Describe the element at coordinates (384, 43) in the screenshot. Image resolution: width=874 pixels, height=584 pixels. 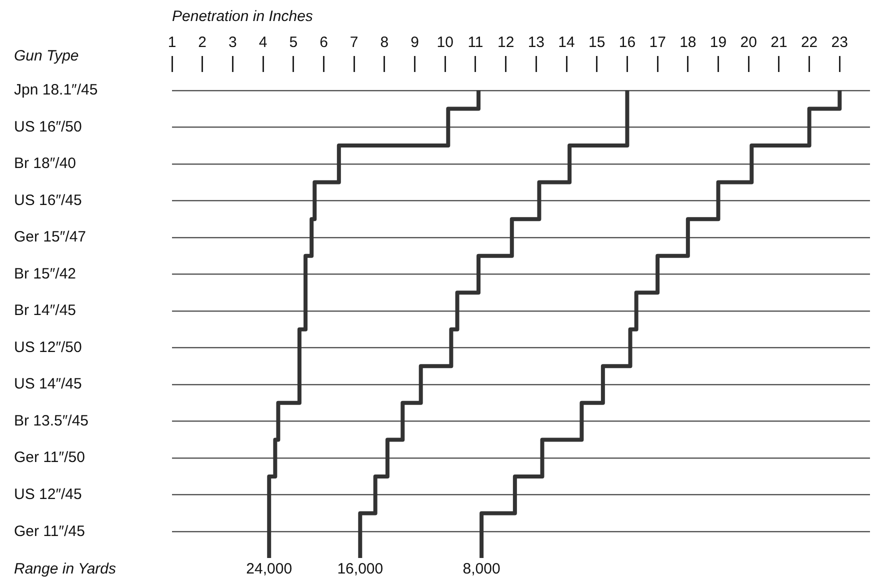
I see `x-tick-label: 8` at that location.